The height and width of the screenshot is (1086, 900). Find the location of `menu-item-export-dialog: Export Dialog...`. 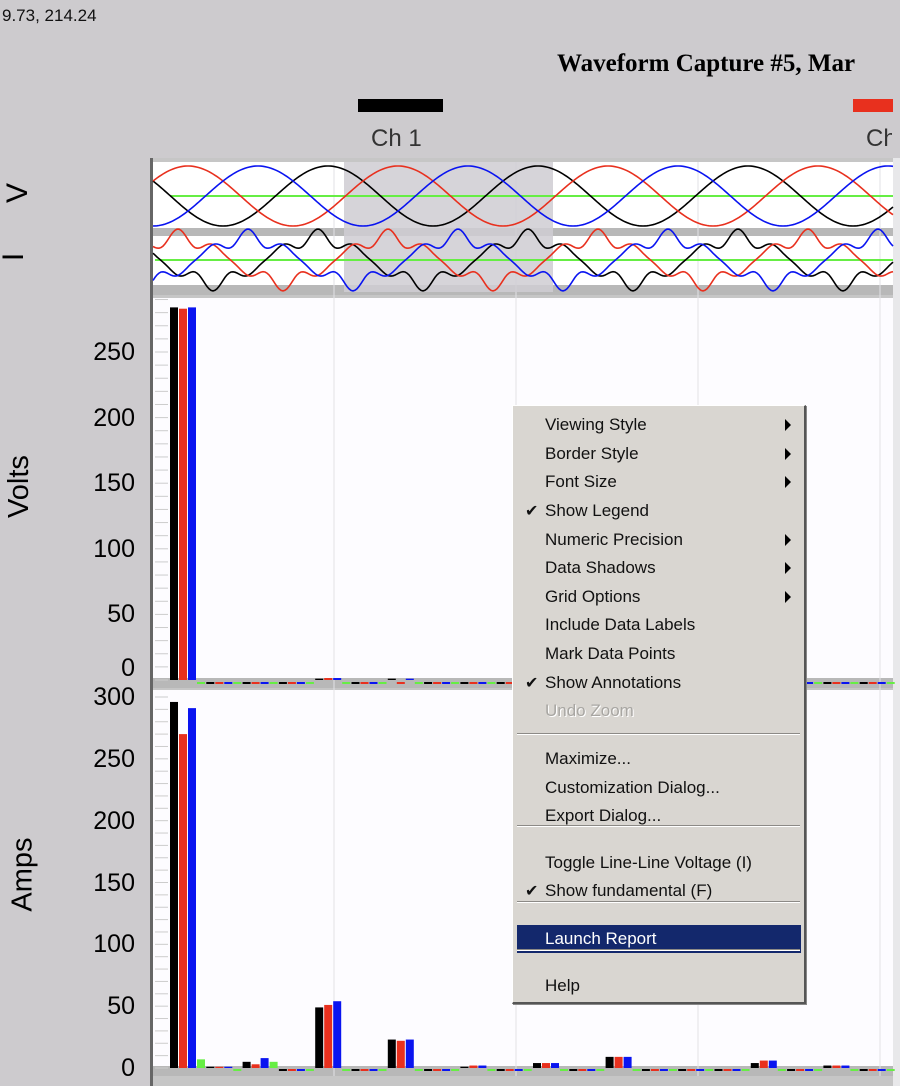

menu-item-export-dialog: Export Dialog... is located at coordinates (659, 816).